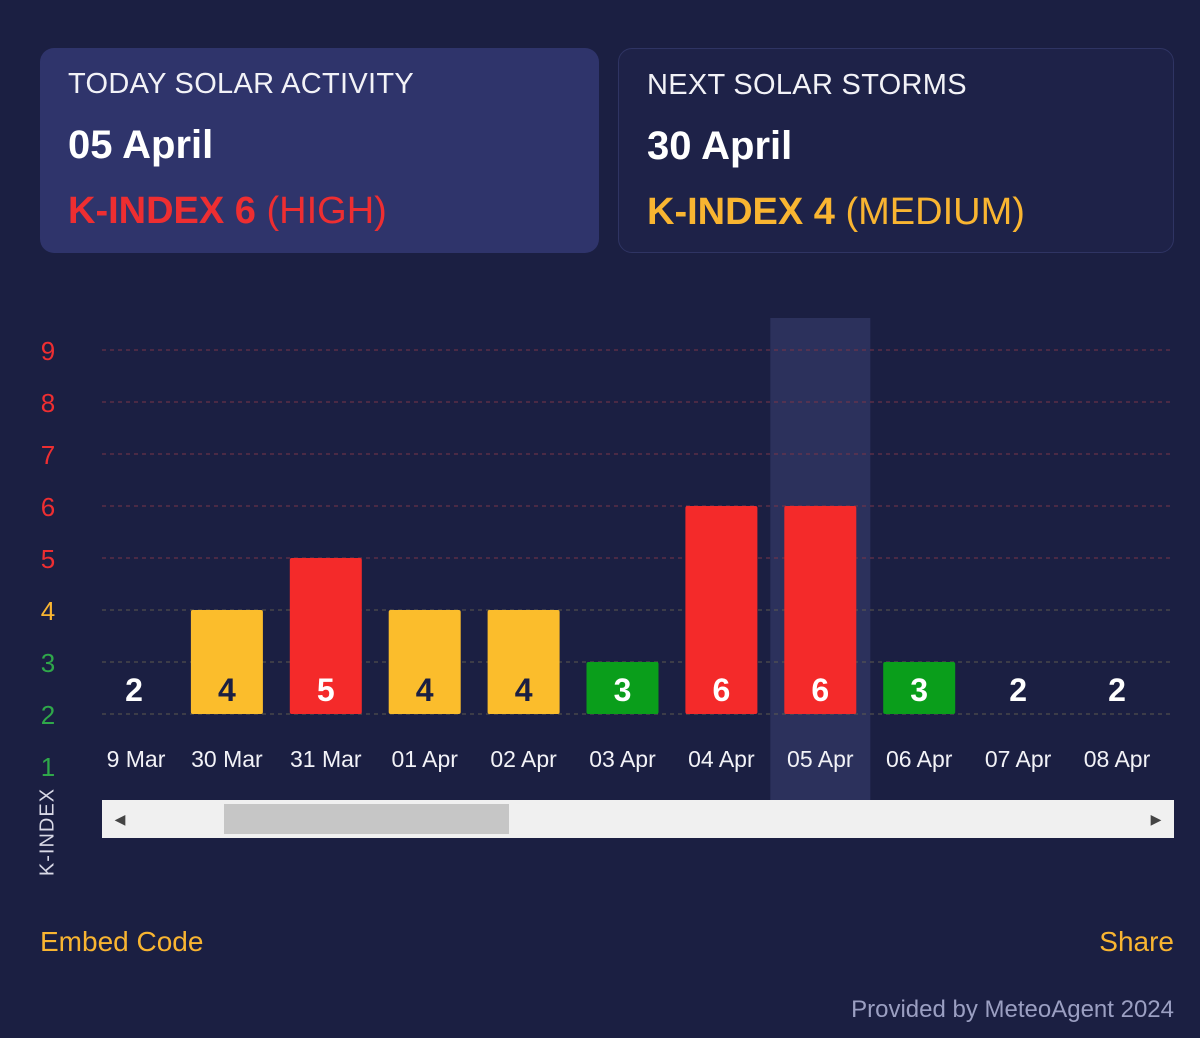 This screenshot has width=1200, height=1038. I want to click on x-tick-label: 01 Apr, so click(424, 759).